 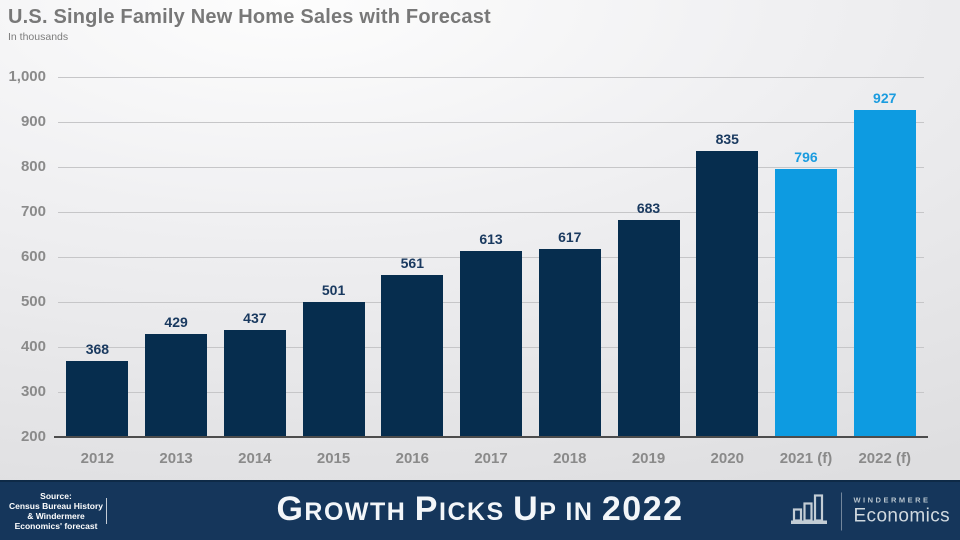 What do you see at coordinates (56, 496) in the screenshot?
I see `source-line: Source:` at bounding box center [56, 496].